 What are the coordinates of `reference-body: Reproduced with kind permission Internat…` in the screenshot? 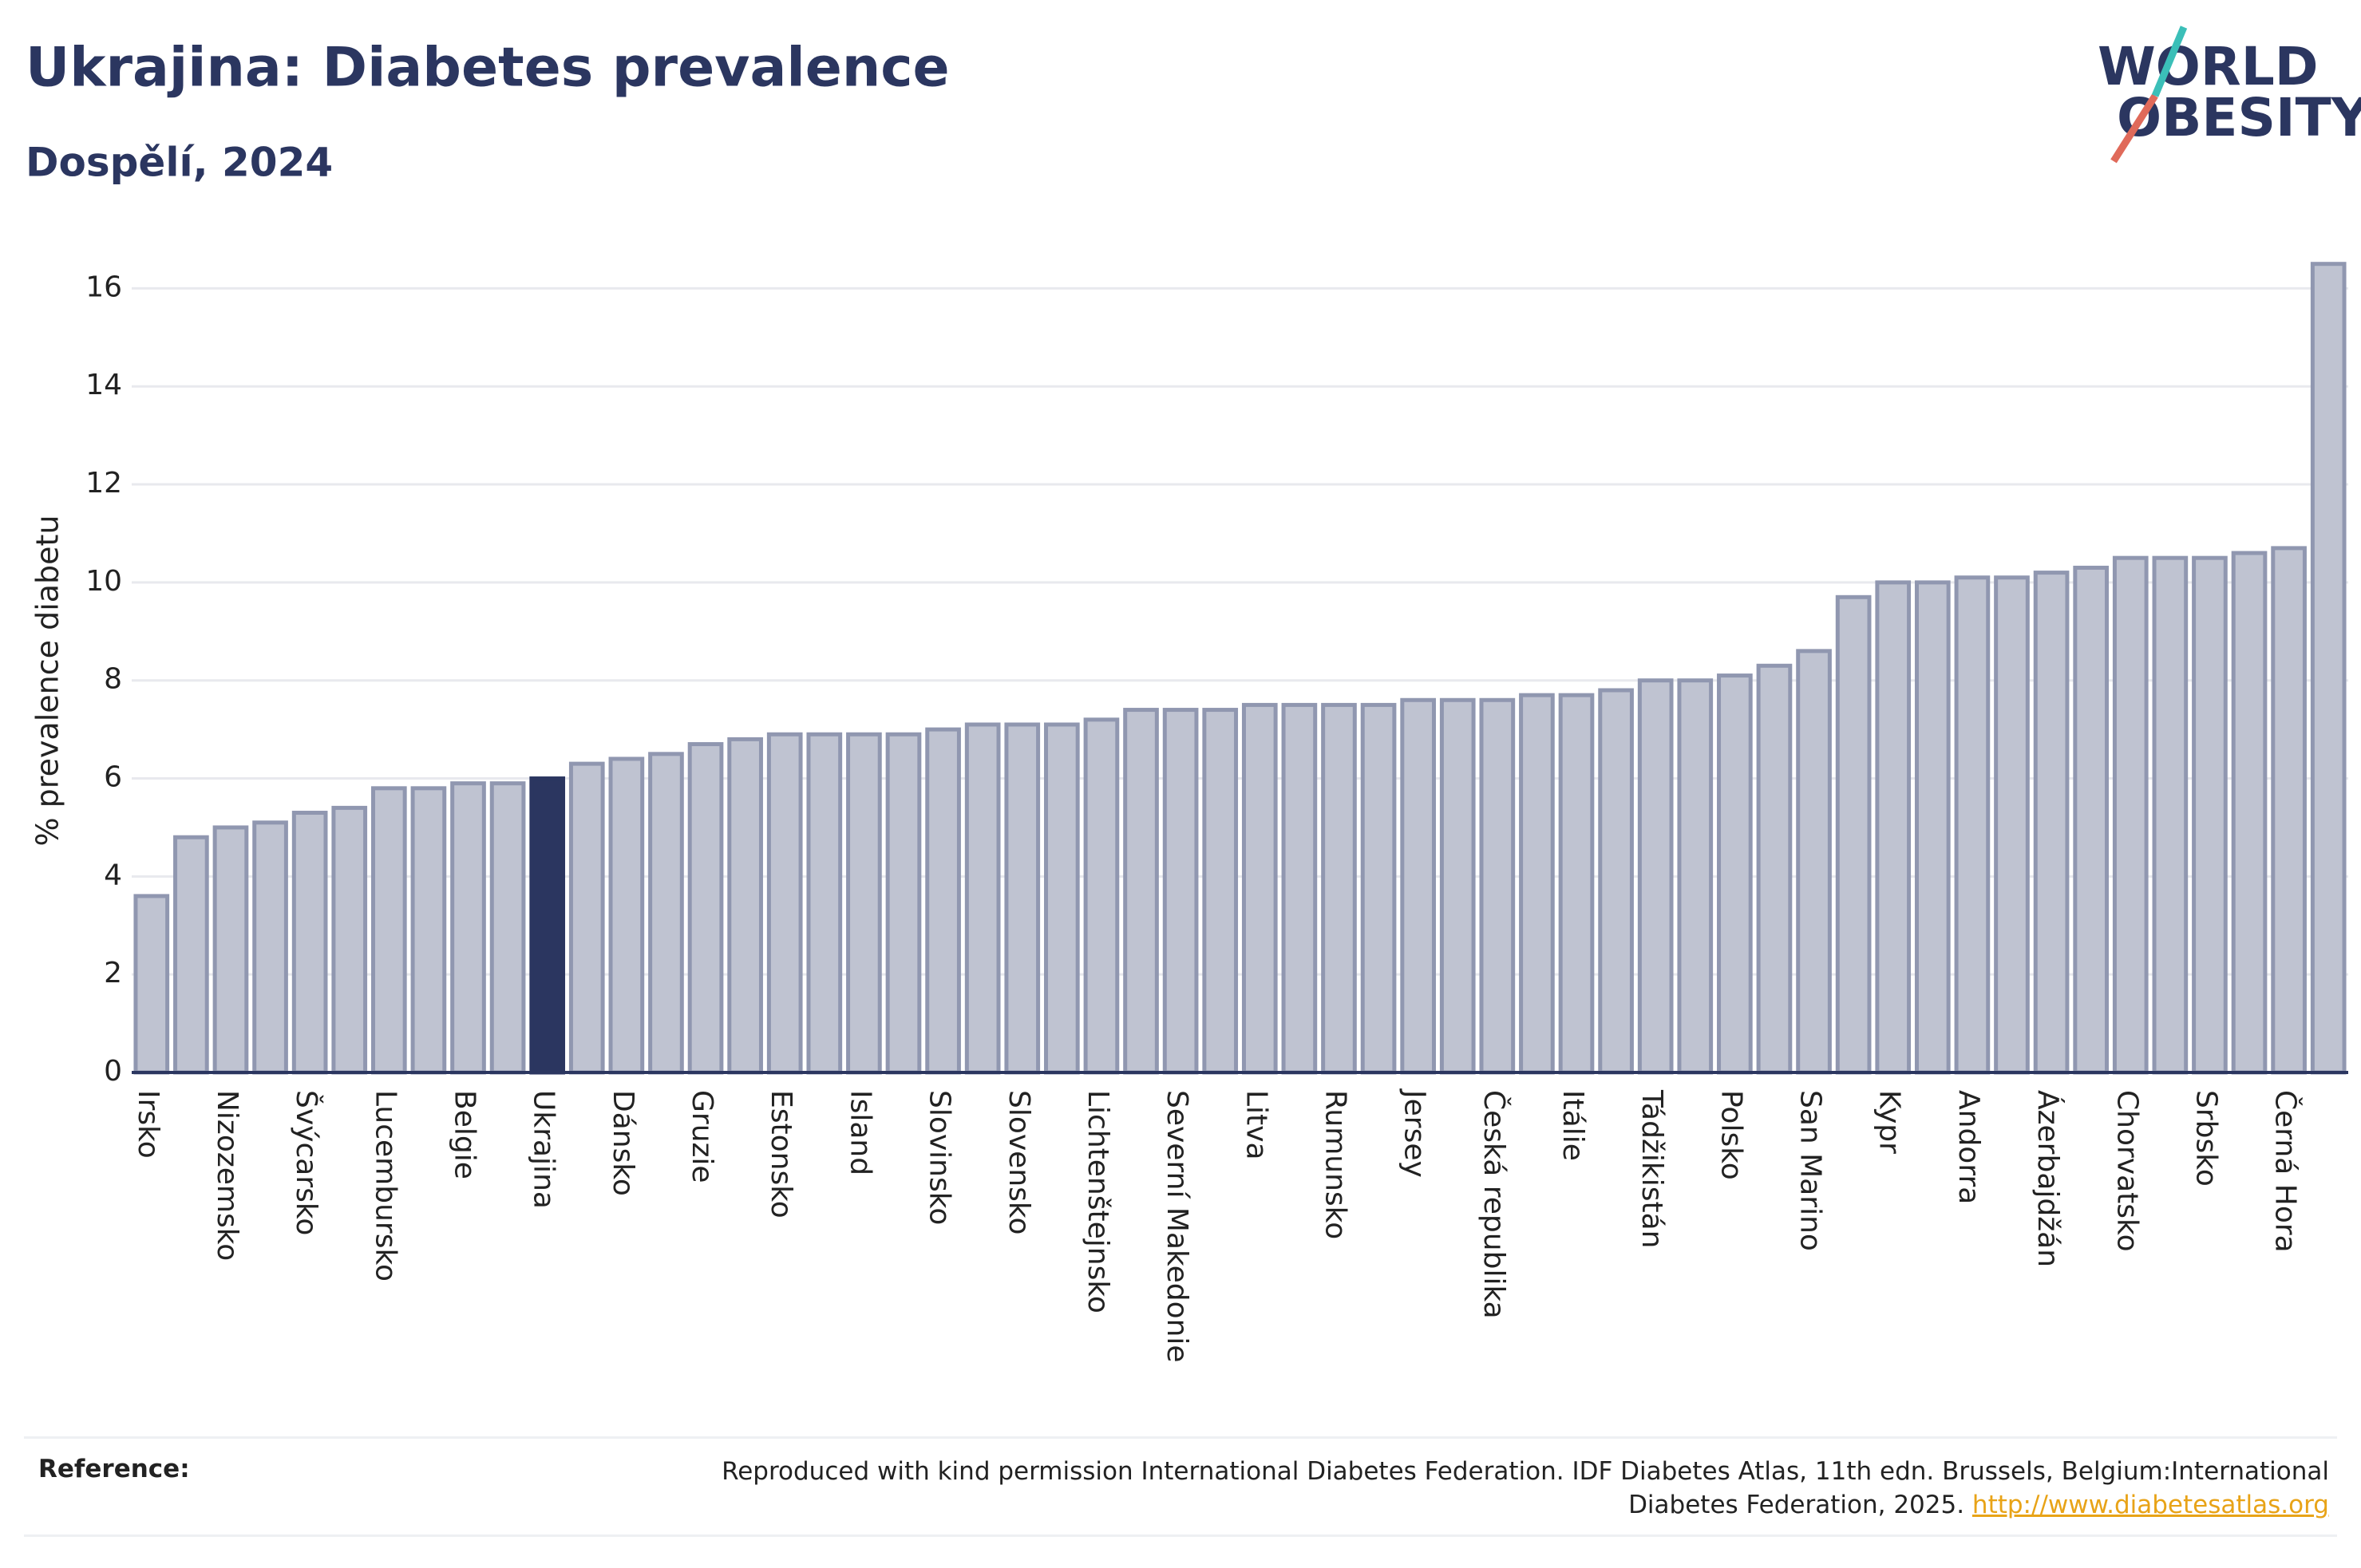 It's located at (1525, 1488).